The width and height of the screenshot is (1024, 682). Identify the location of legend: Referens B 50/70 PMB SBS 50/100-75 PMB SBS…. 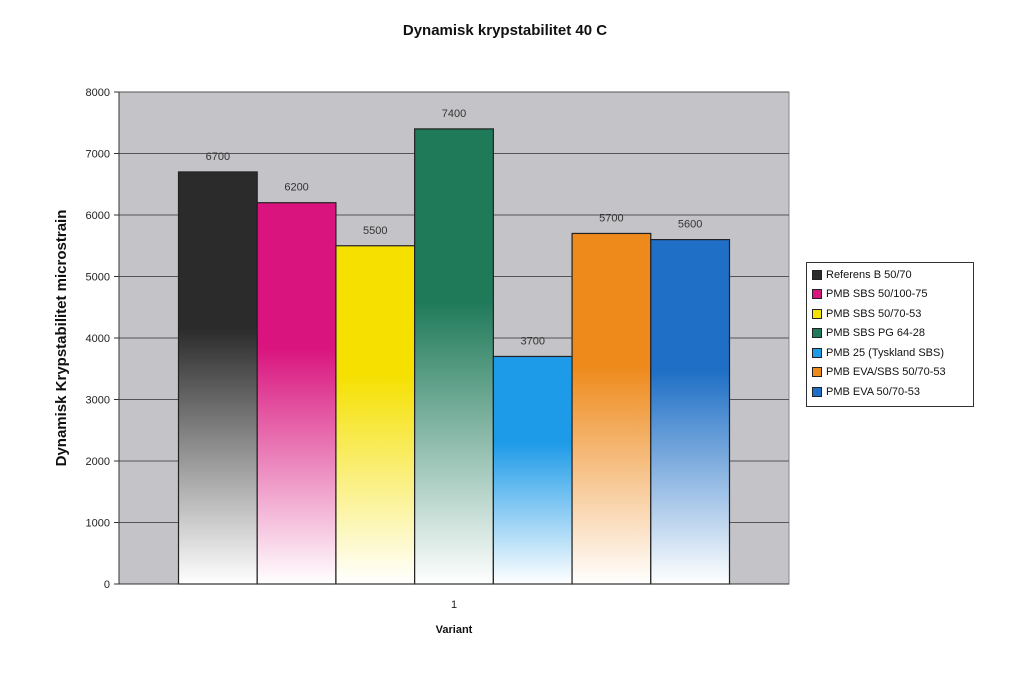
(890, 334).